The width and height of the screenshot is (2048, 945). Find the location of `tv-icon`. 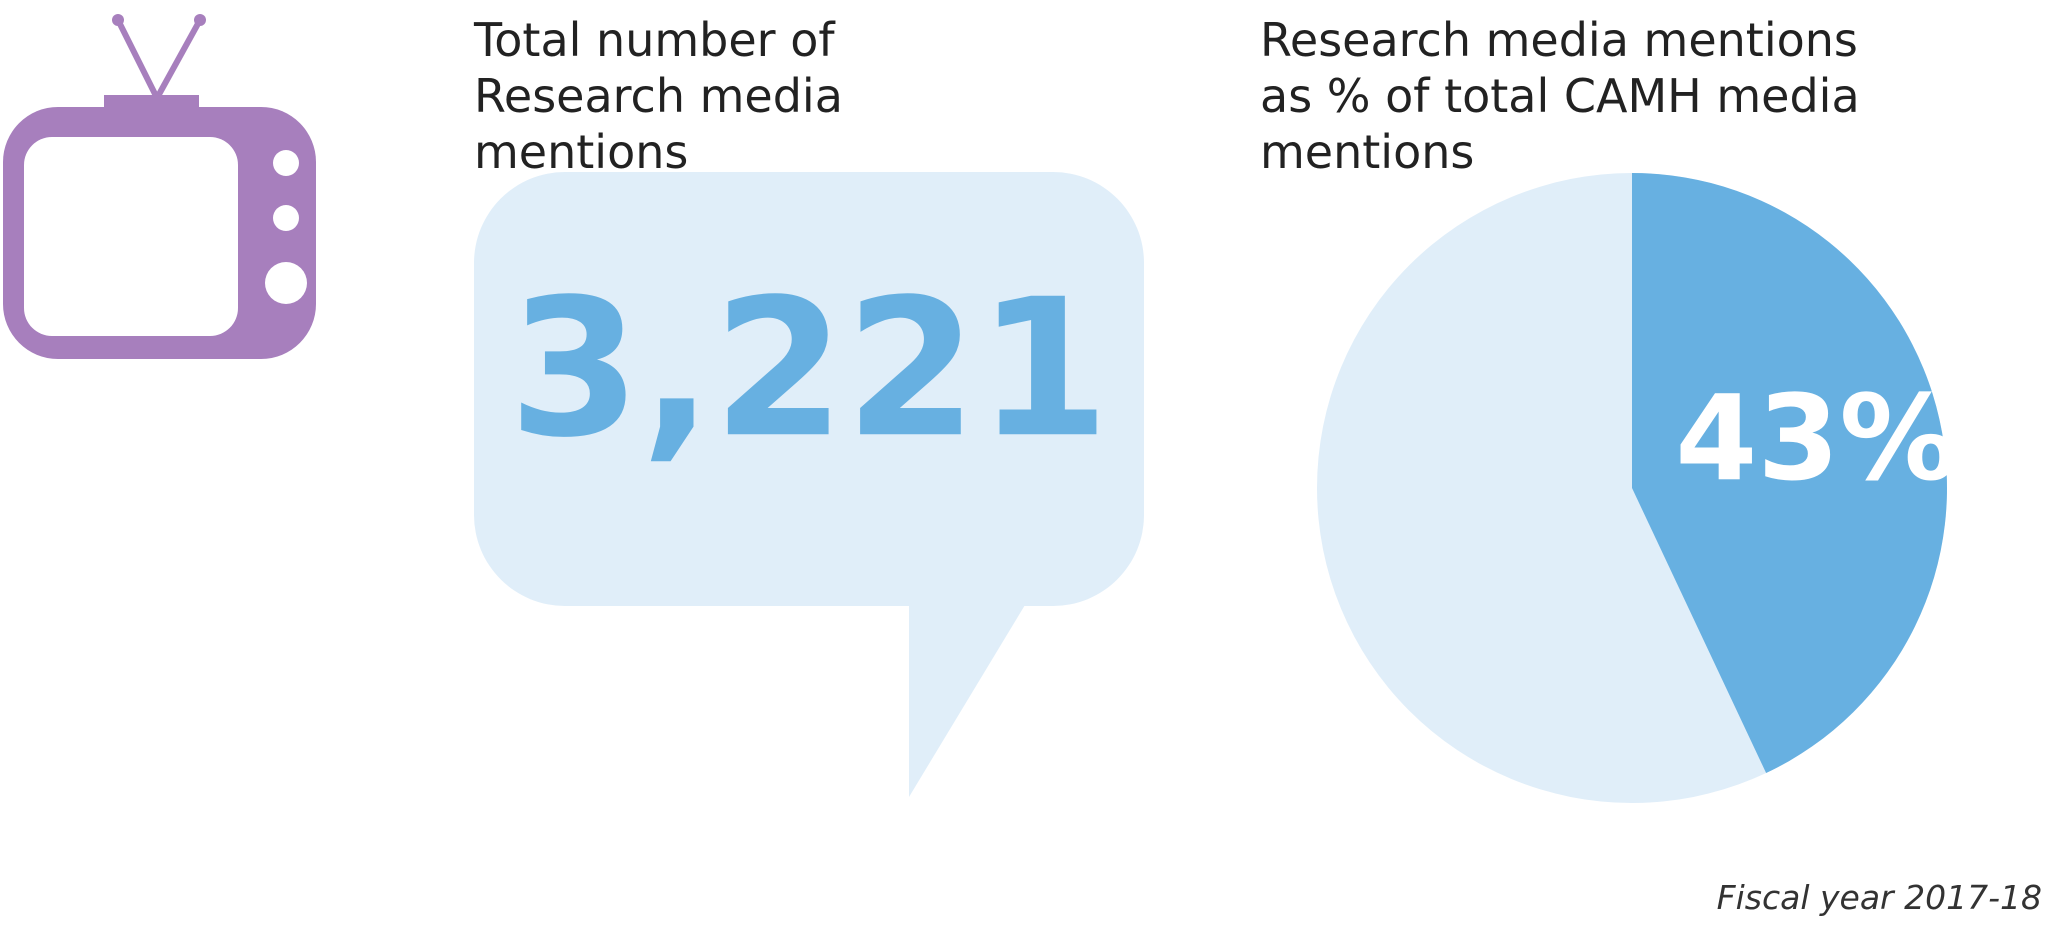

tv-icon is located at coordinates (159, 186).